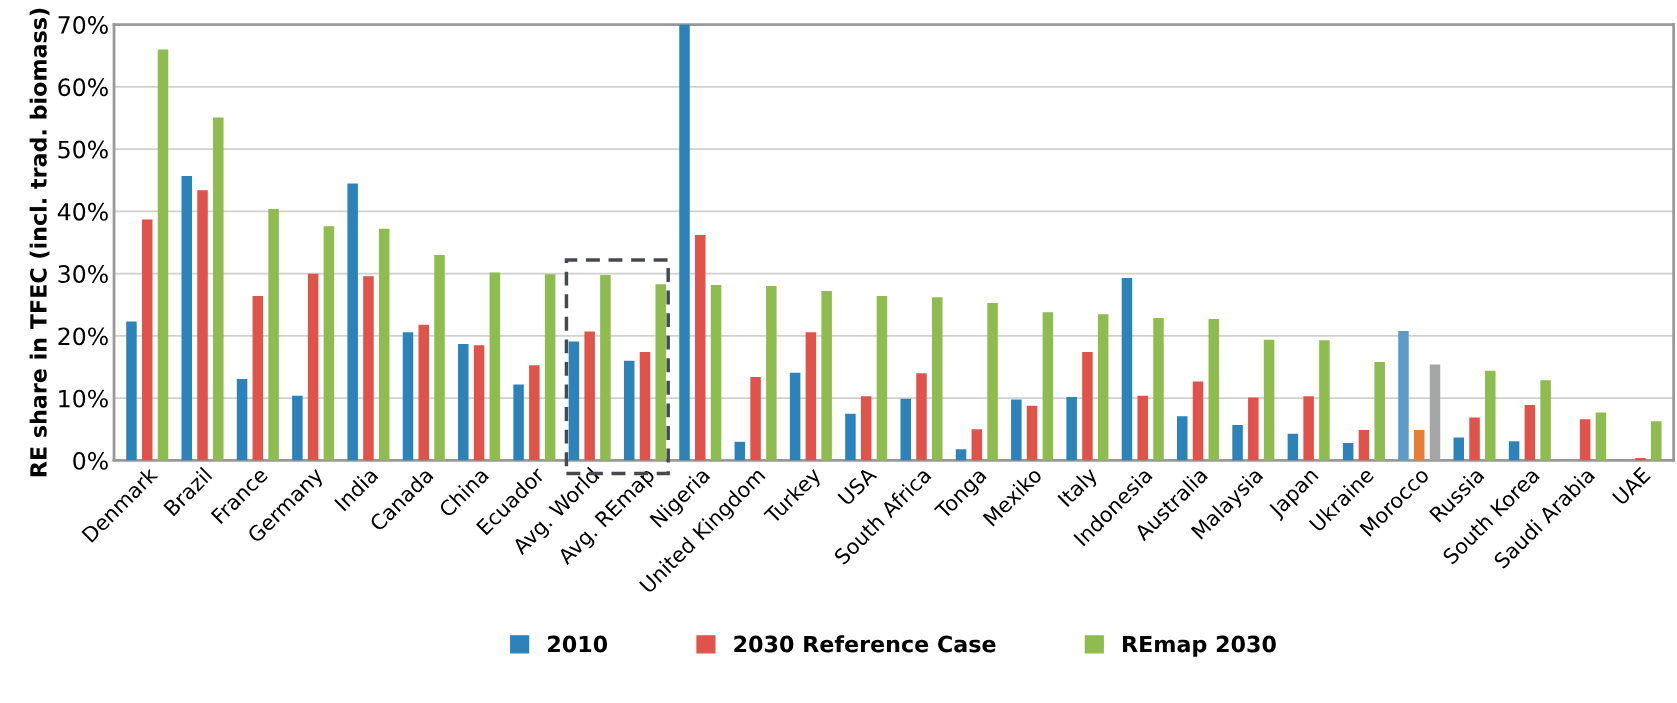 This screenshot has height=703, width=1677. What do you see at coordinates (83, 25) in the screenshot?
I see `y-tick-label: 70%` at bounding box center [83, 25].